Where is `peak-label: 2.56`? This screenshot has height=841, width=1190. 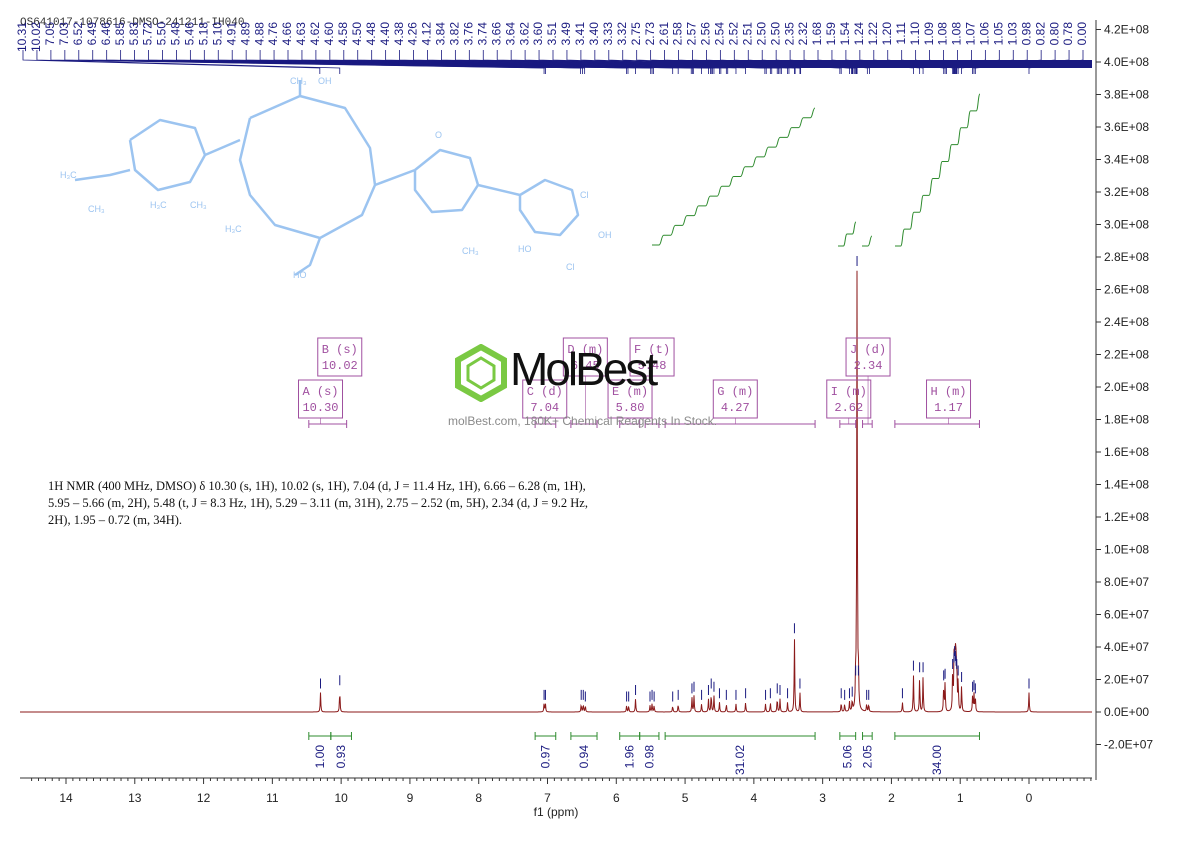
peak-label: 2.56 is located at coordinates (706, 34).